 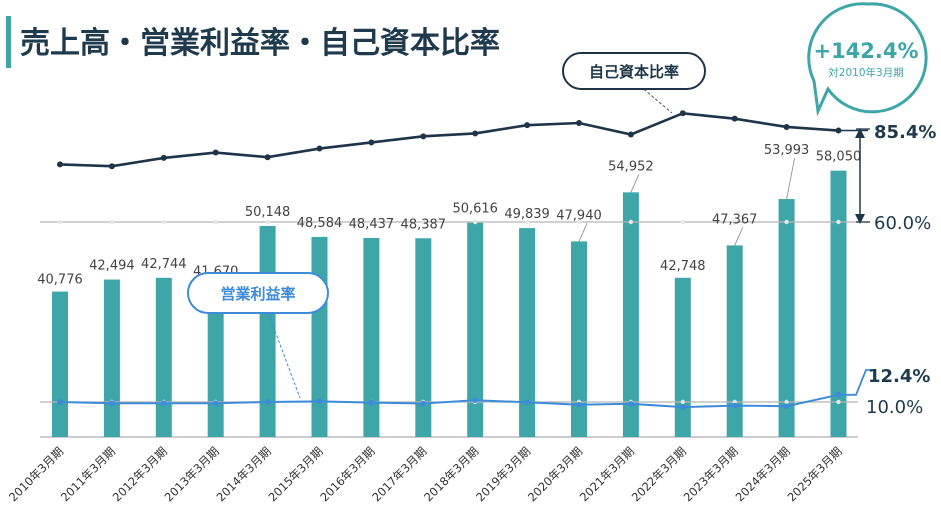 What do you see at coordinates (268, 212) in the screenshot?
I see `sales-value-label: 50,148` at bounding box center [268, 212].